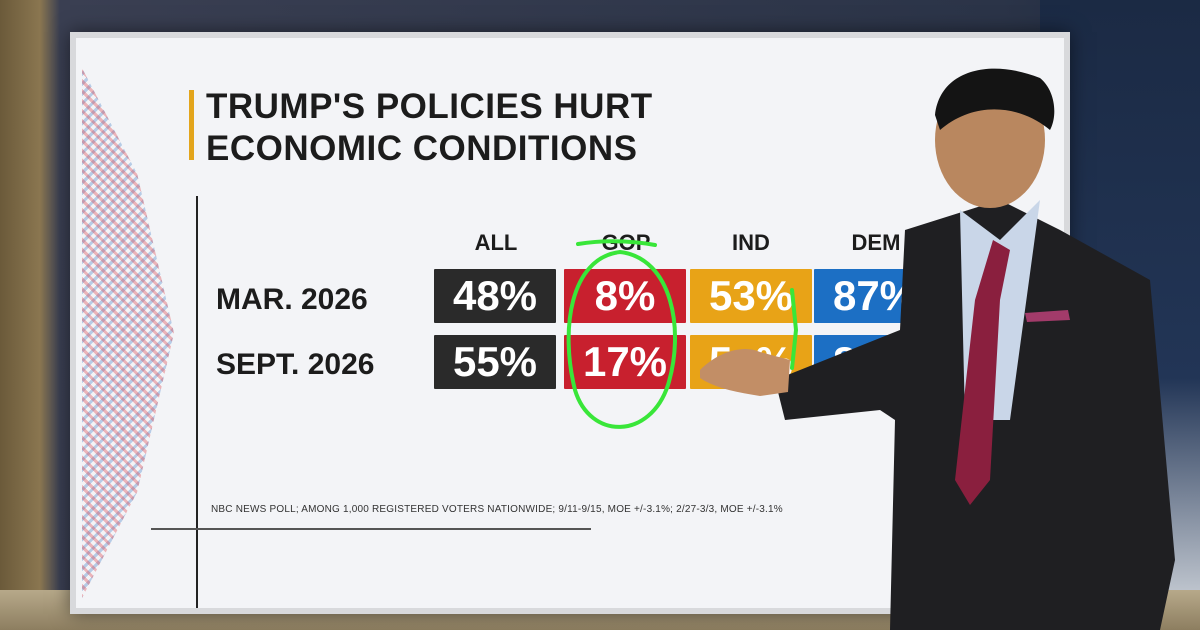 Image resolution: width=1200 pixels, height=630 pixels. Describe the element at coordinates (495, 296) in the screenshot. I see `cell-mar-all: 48%` at that location.